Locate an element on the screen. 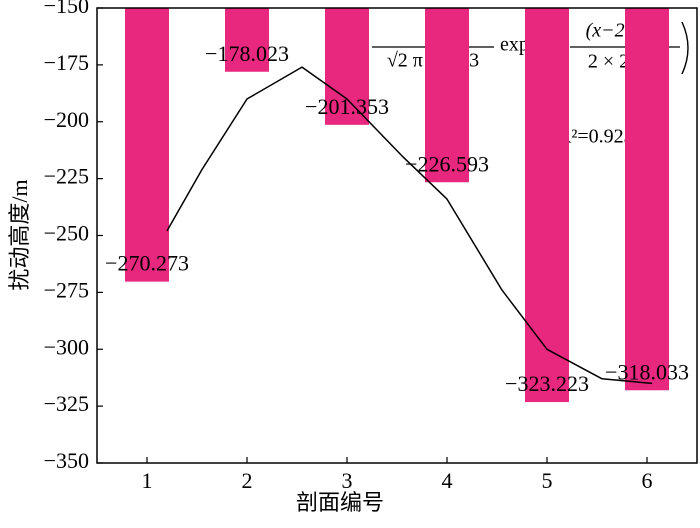 The height and width of the screenshot is (528, 700). y-tick-label: −250 is located at coordinates (66, 233).